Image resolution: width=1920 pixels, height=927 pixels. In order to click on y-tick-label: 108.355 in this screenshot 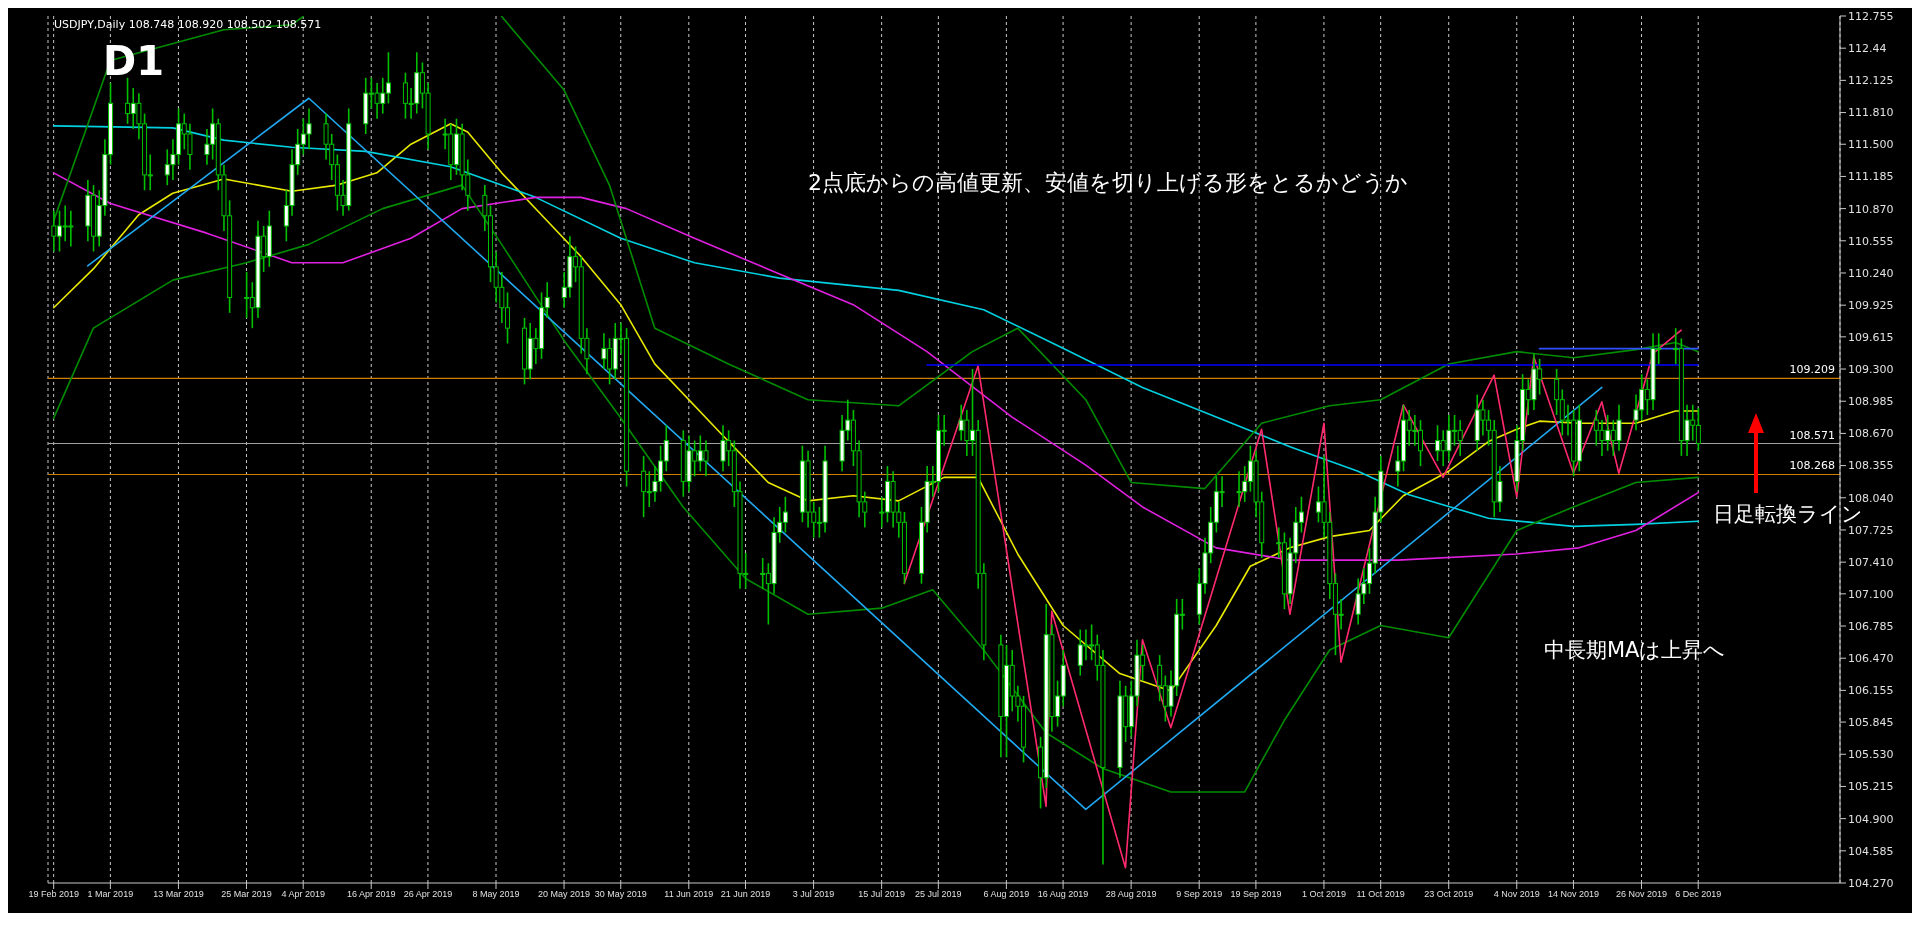, I will do `click(1871, 466)`.